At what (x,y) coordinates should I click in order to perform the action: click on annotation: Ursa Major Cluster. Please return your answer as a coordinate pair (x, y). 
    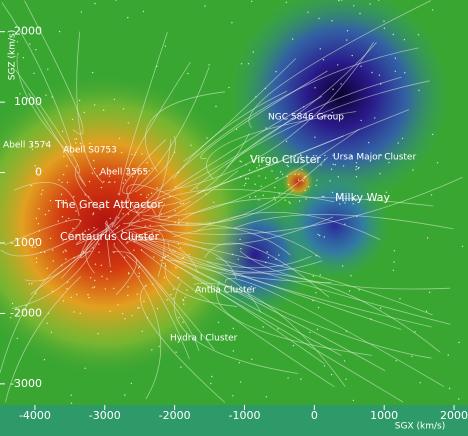
    Looking at the image, I should click on (374, 158).